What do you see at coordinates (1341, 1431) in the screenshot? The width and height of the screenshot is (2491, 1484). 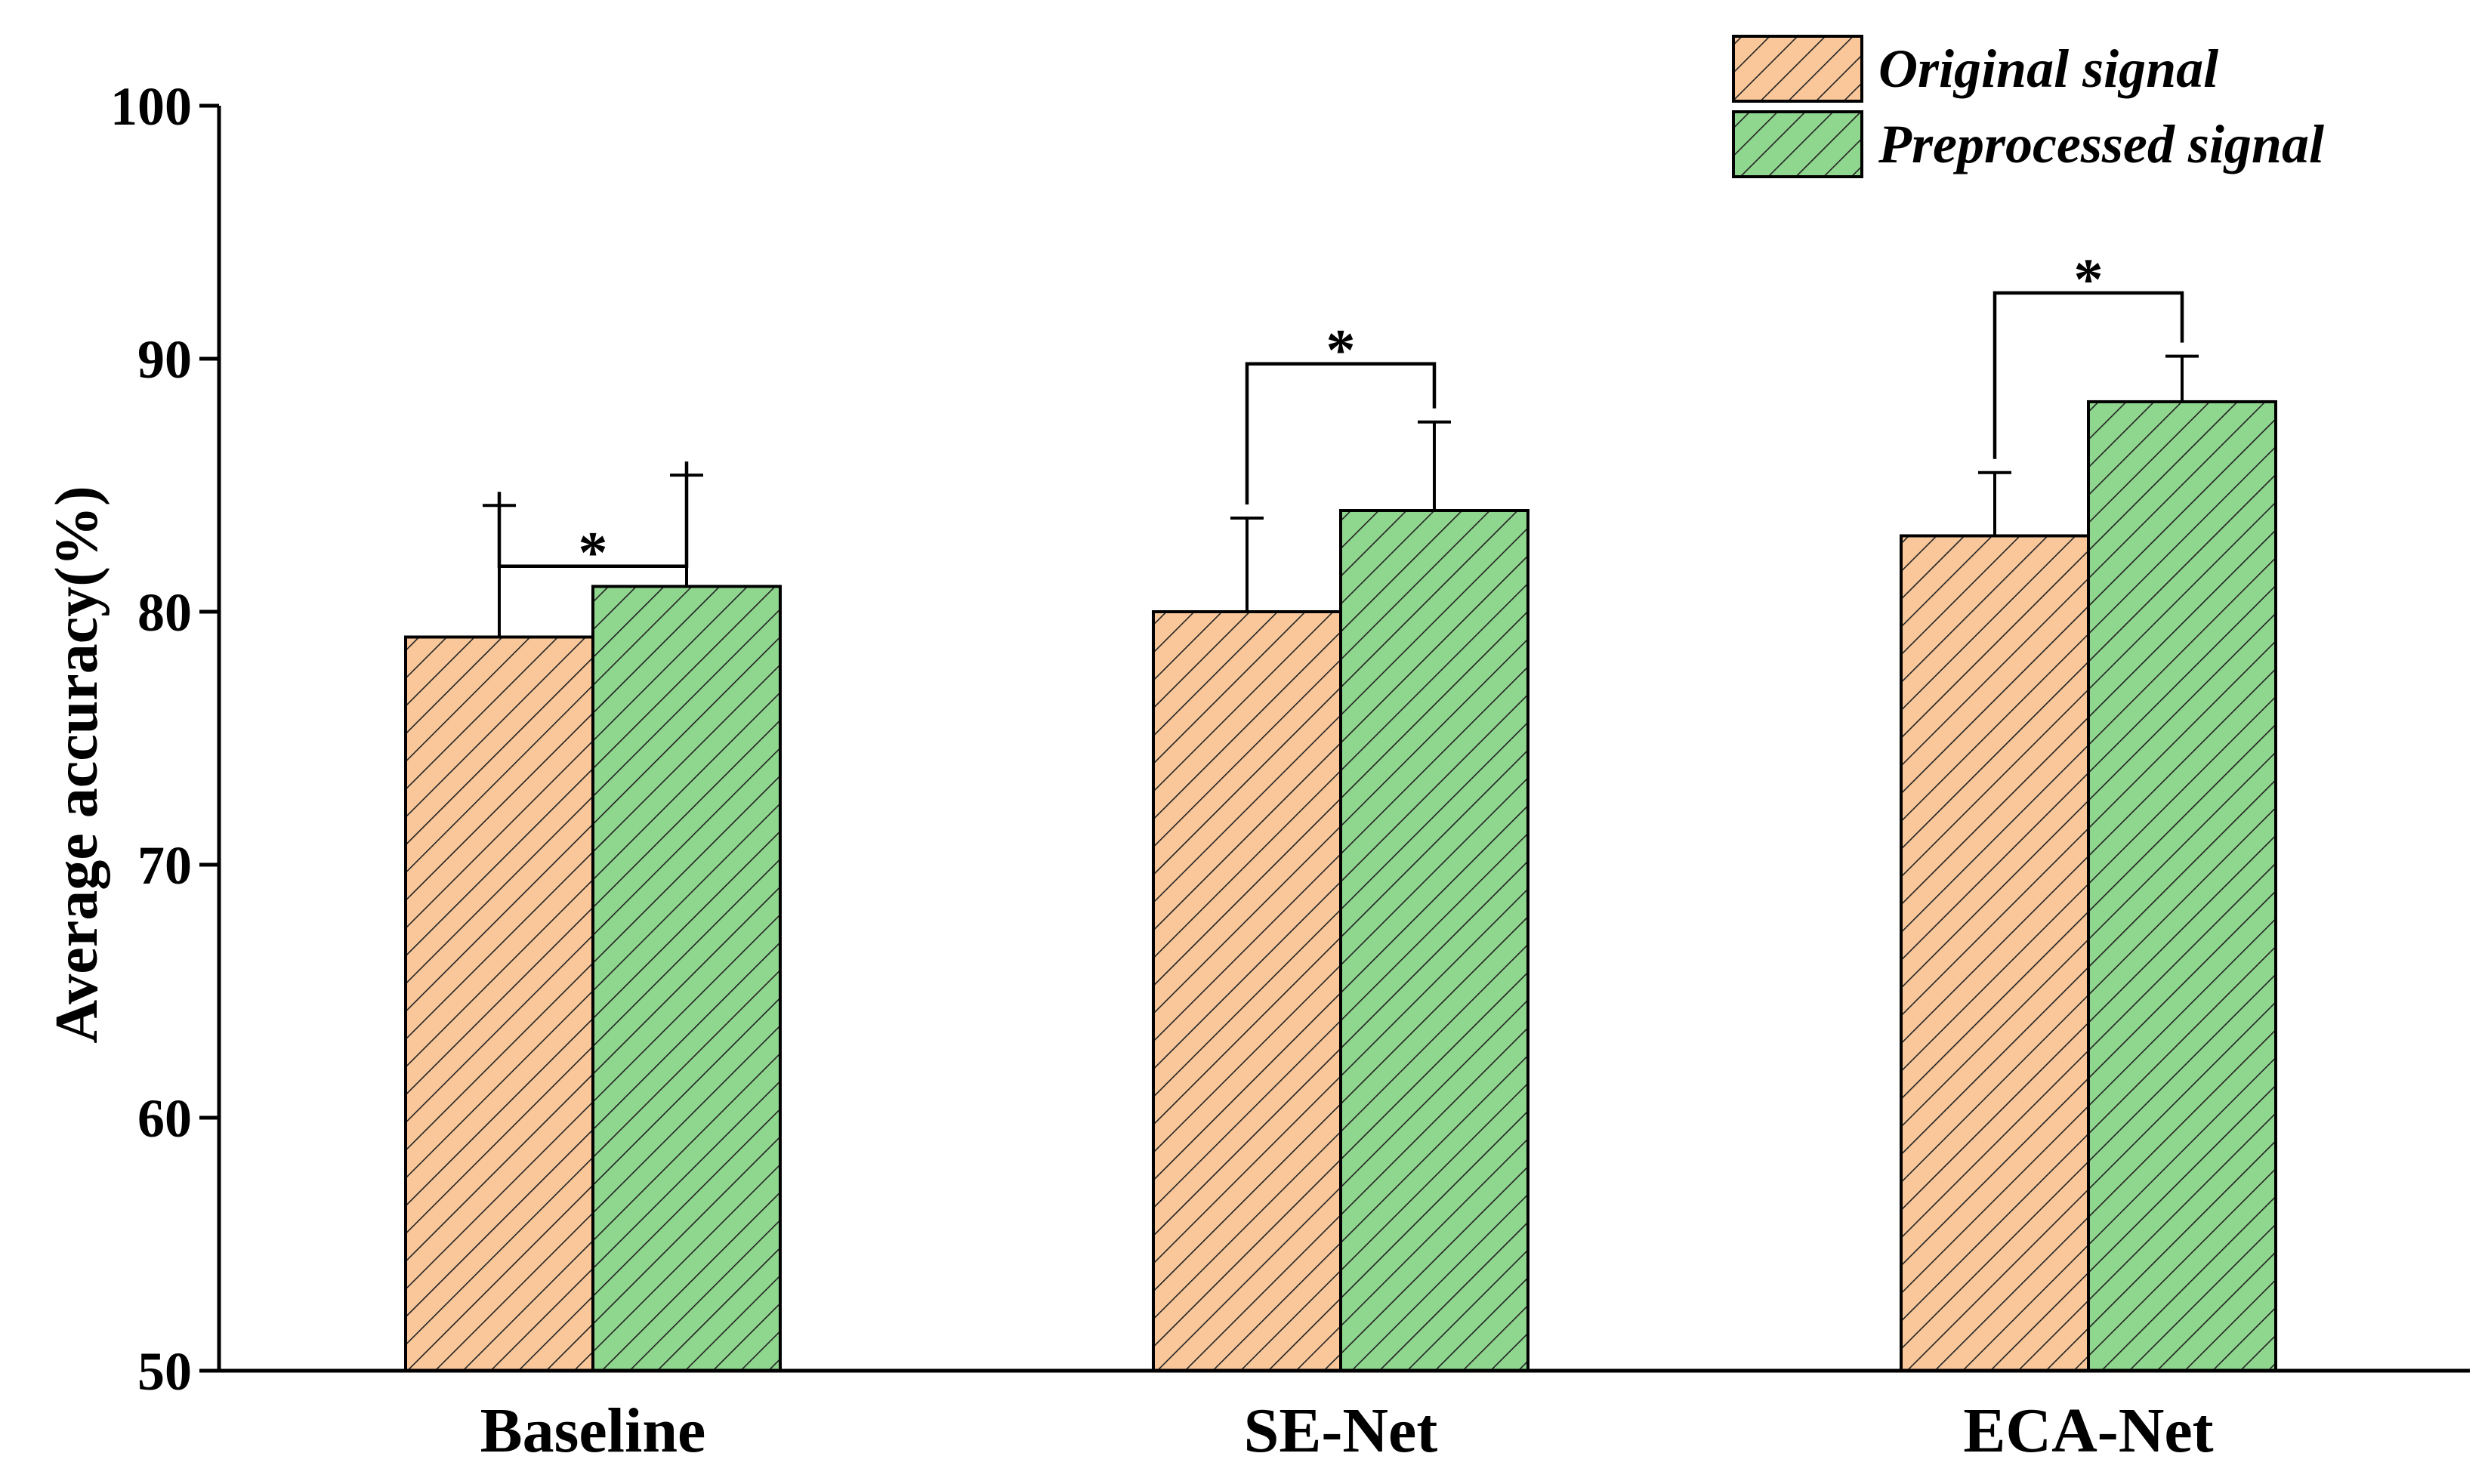 I see `x-tick-label-se-net: SE-Net` at bounding box center [1341, 1431].